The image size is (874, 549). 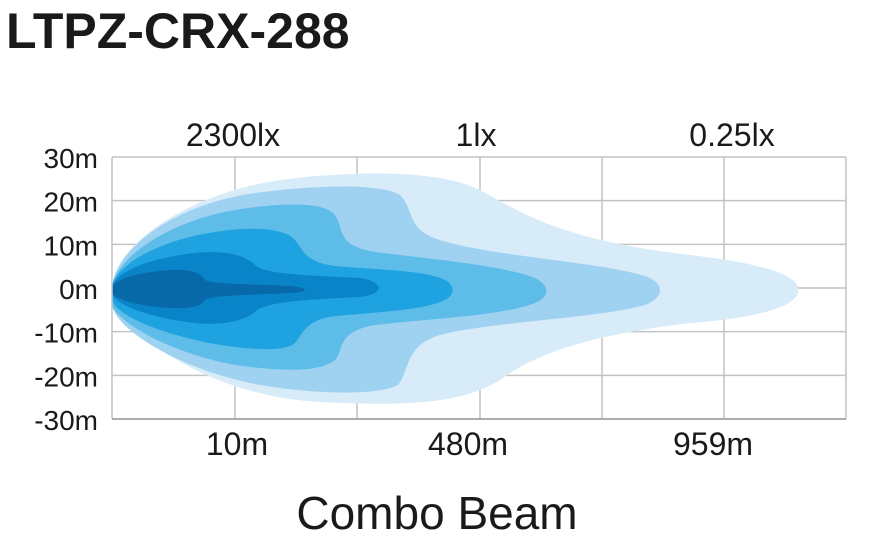 I want to click on distance-labels: 10m 480m 959m, so click(x=479, y=444).